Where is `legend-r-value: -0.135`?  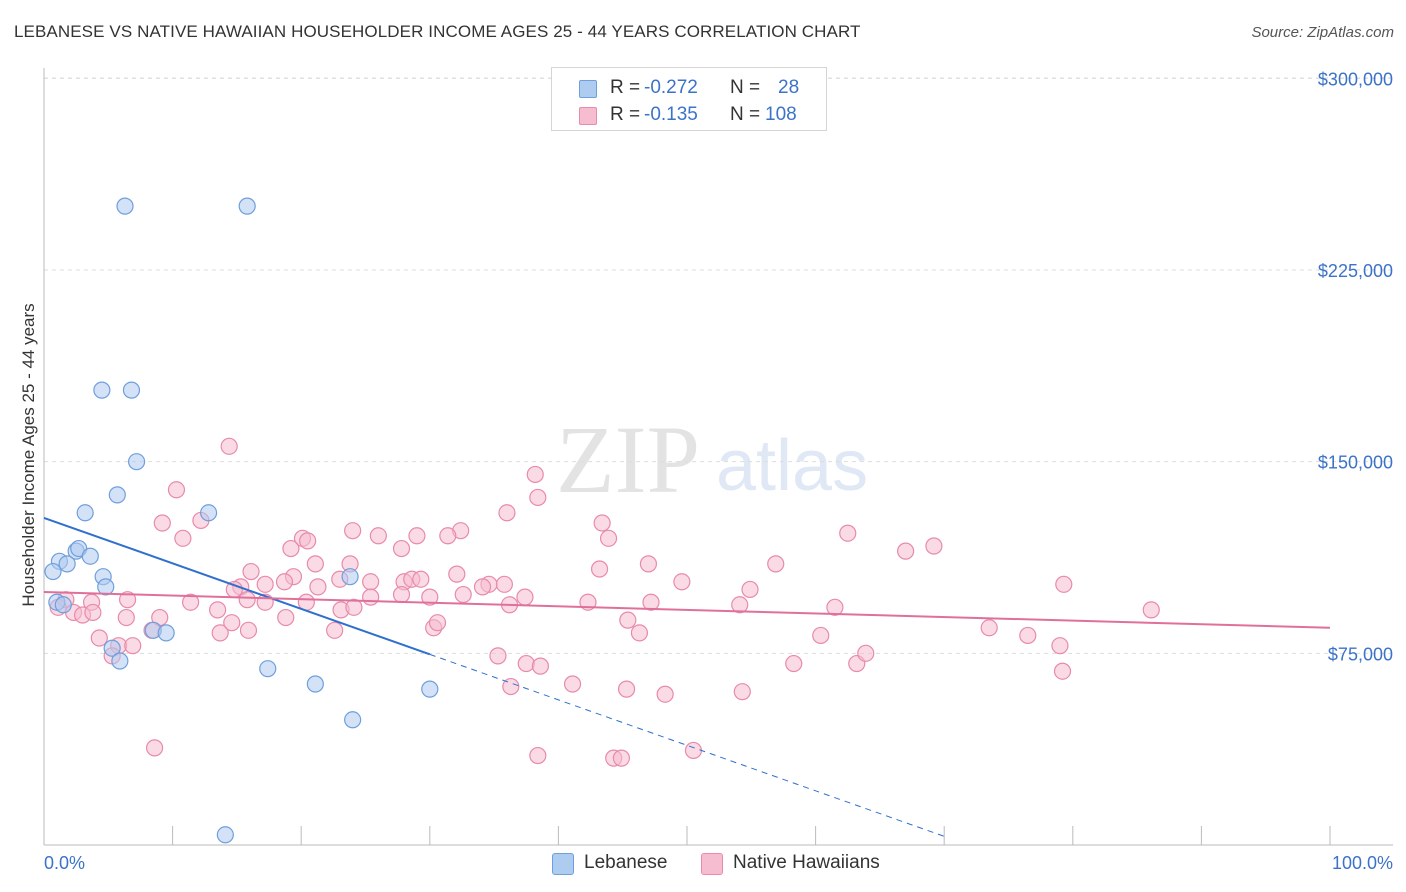 legend-r-value: -0.135 is located at coordinates (671, 114).